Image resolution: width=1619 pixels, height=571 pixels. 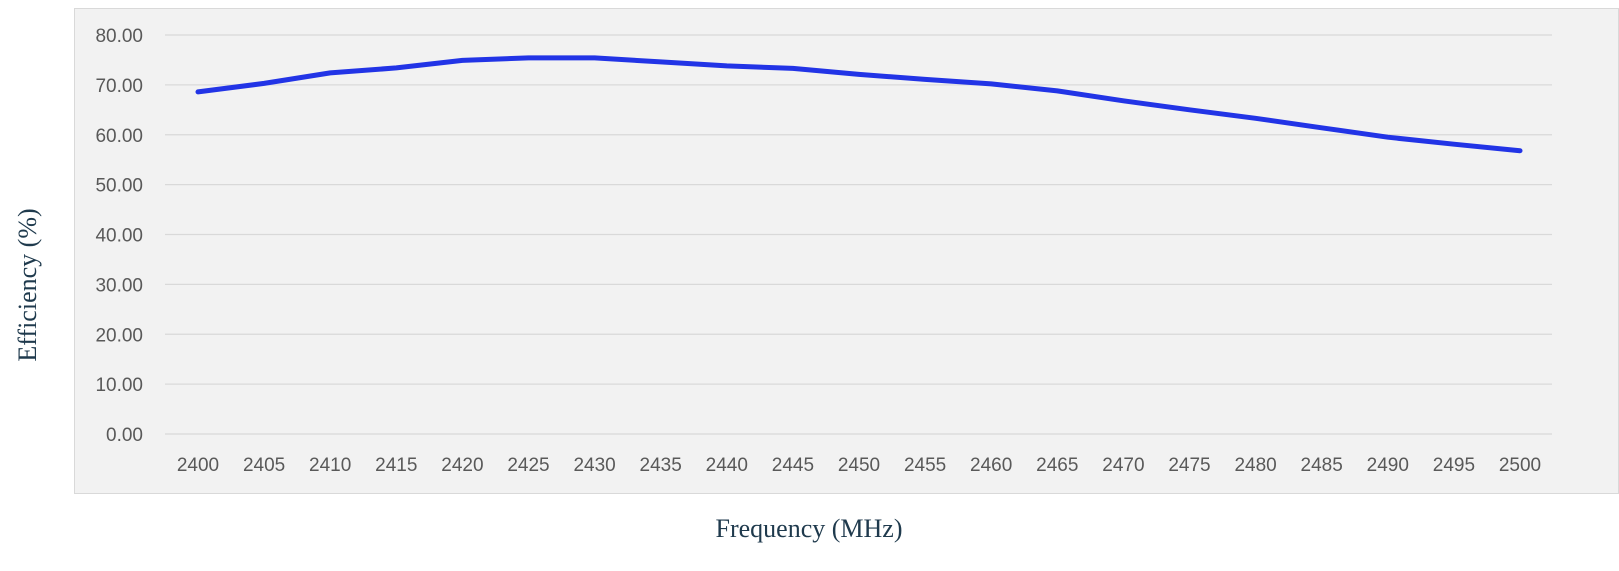 What do you see at coordinates (124, 435) in the screenshot?
I see `y-tick-label: 0.00` at bounding box center [124, 435].